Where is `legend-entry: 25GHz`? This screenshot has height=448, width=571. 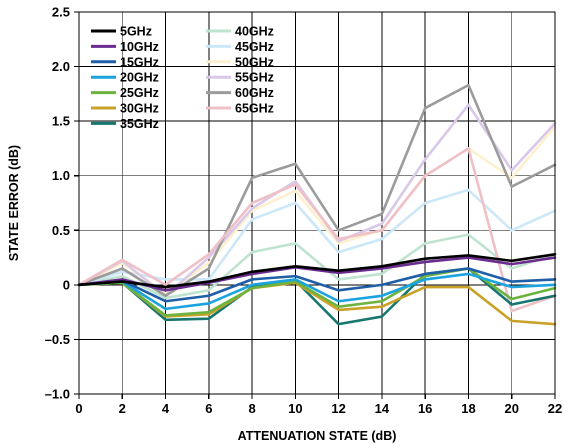
legend-entry: 25GHz is located at coordinates (125, 93).